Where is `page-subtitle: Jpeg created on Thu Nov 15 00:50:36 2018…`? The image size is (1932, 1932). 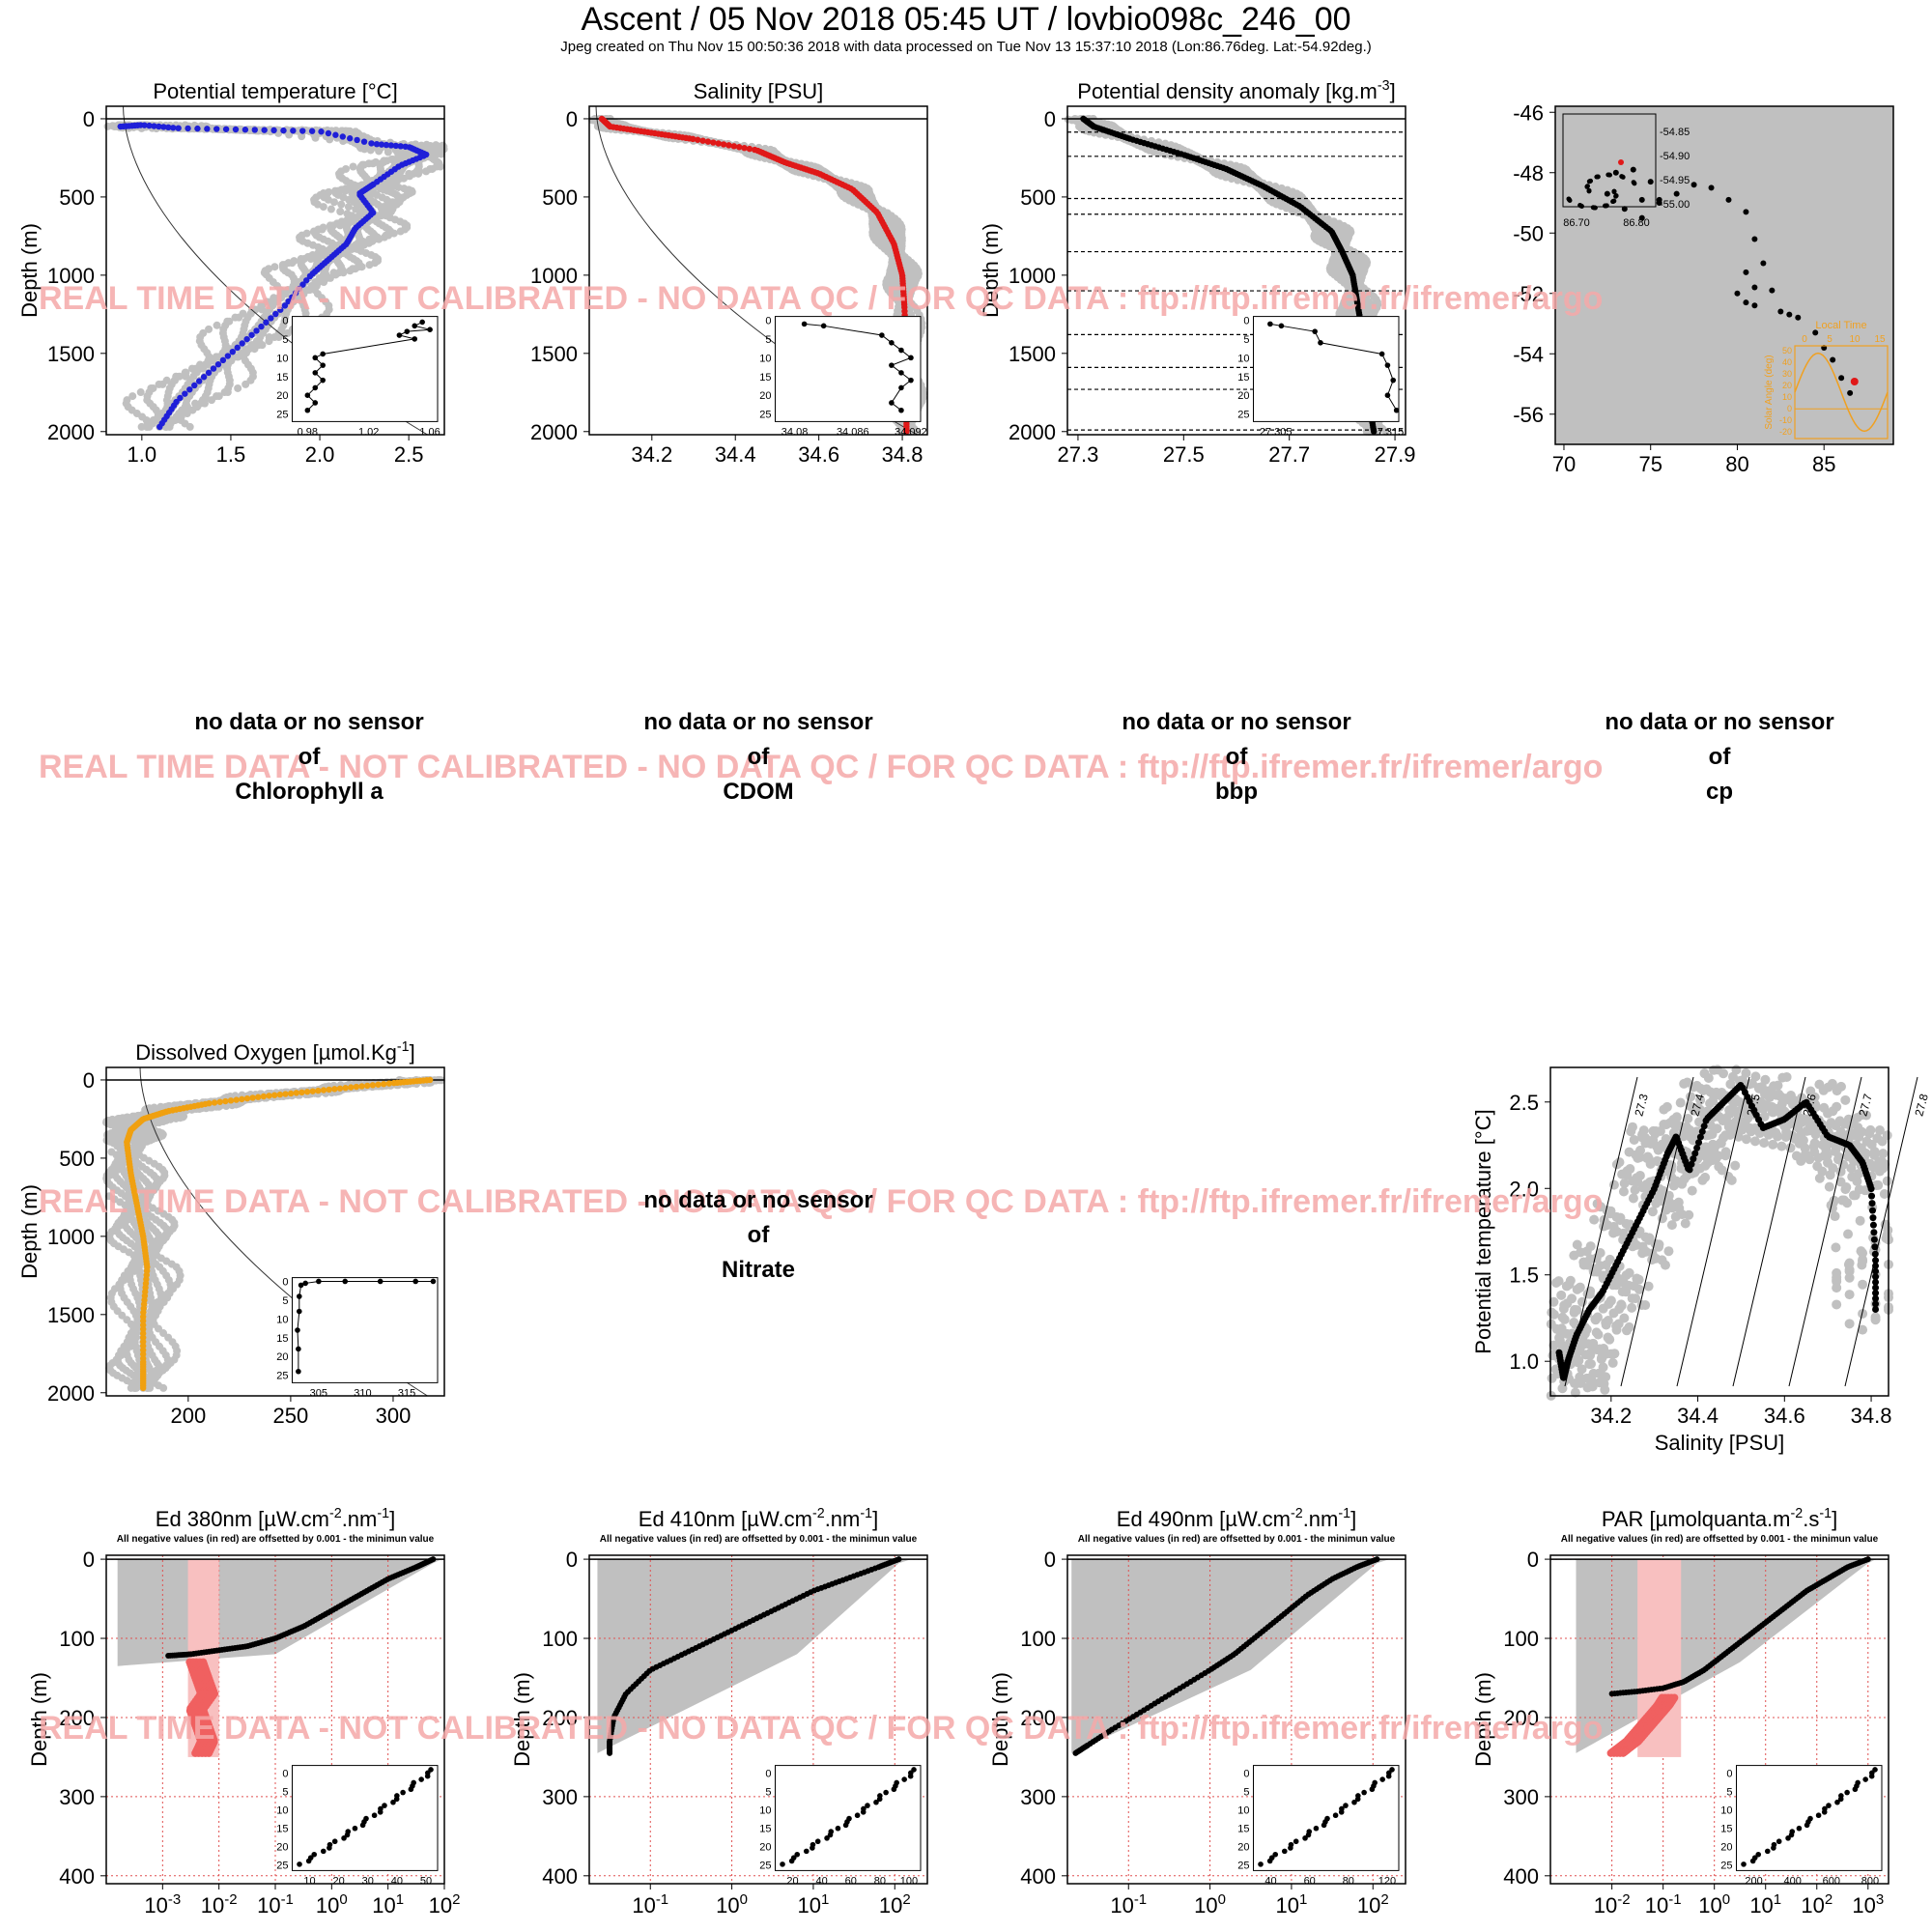 page-subtitle: Jpeg created on Thu Nov 15 00:50:36 2018… is located at coordinates (966, 47).